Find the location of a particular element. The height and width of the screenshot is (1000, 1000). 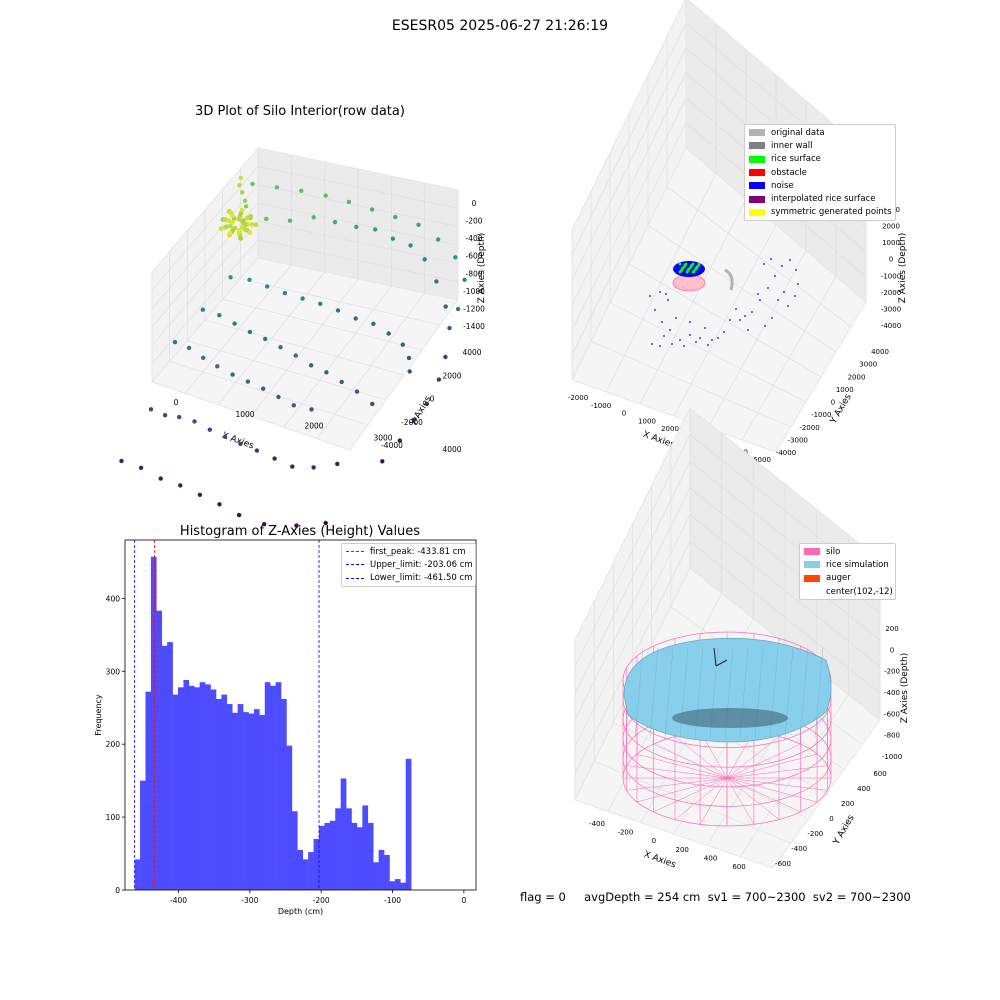

p1-axes-box is located at coordinates (305, 298).